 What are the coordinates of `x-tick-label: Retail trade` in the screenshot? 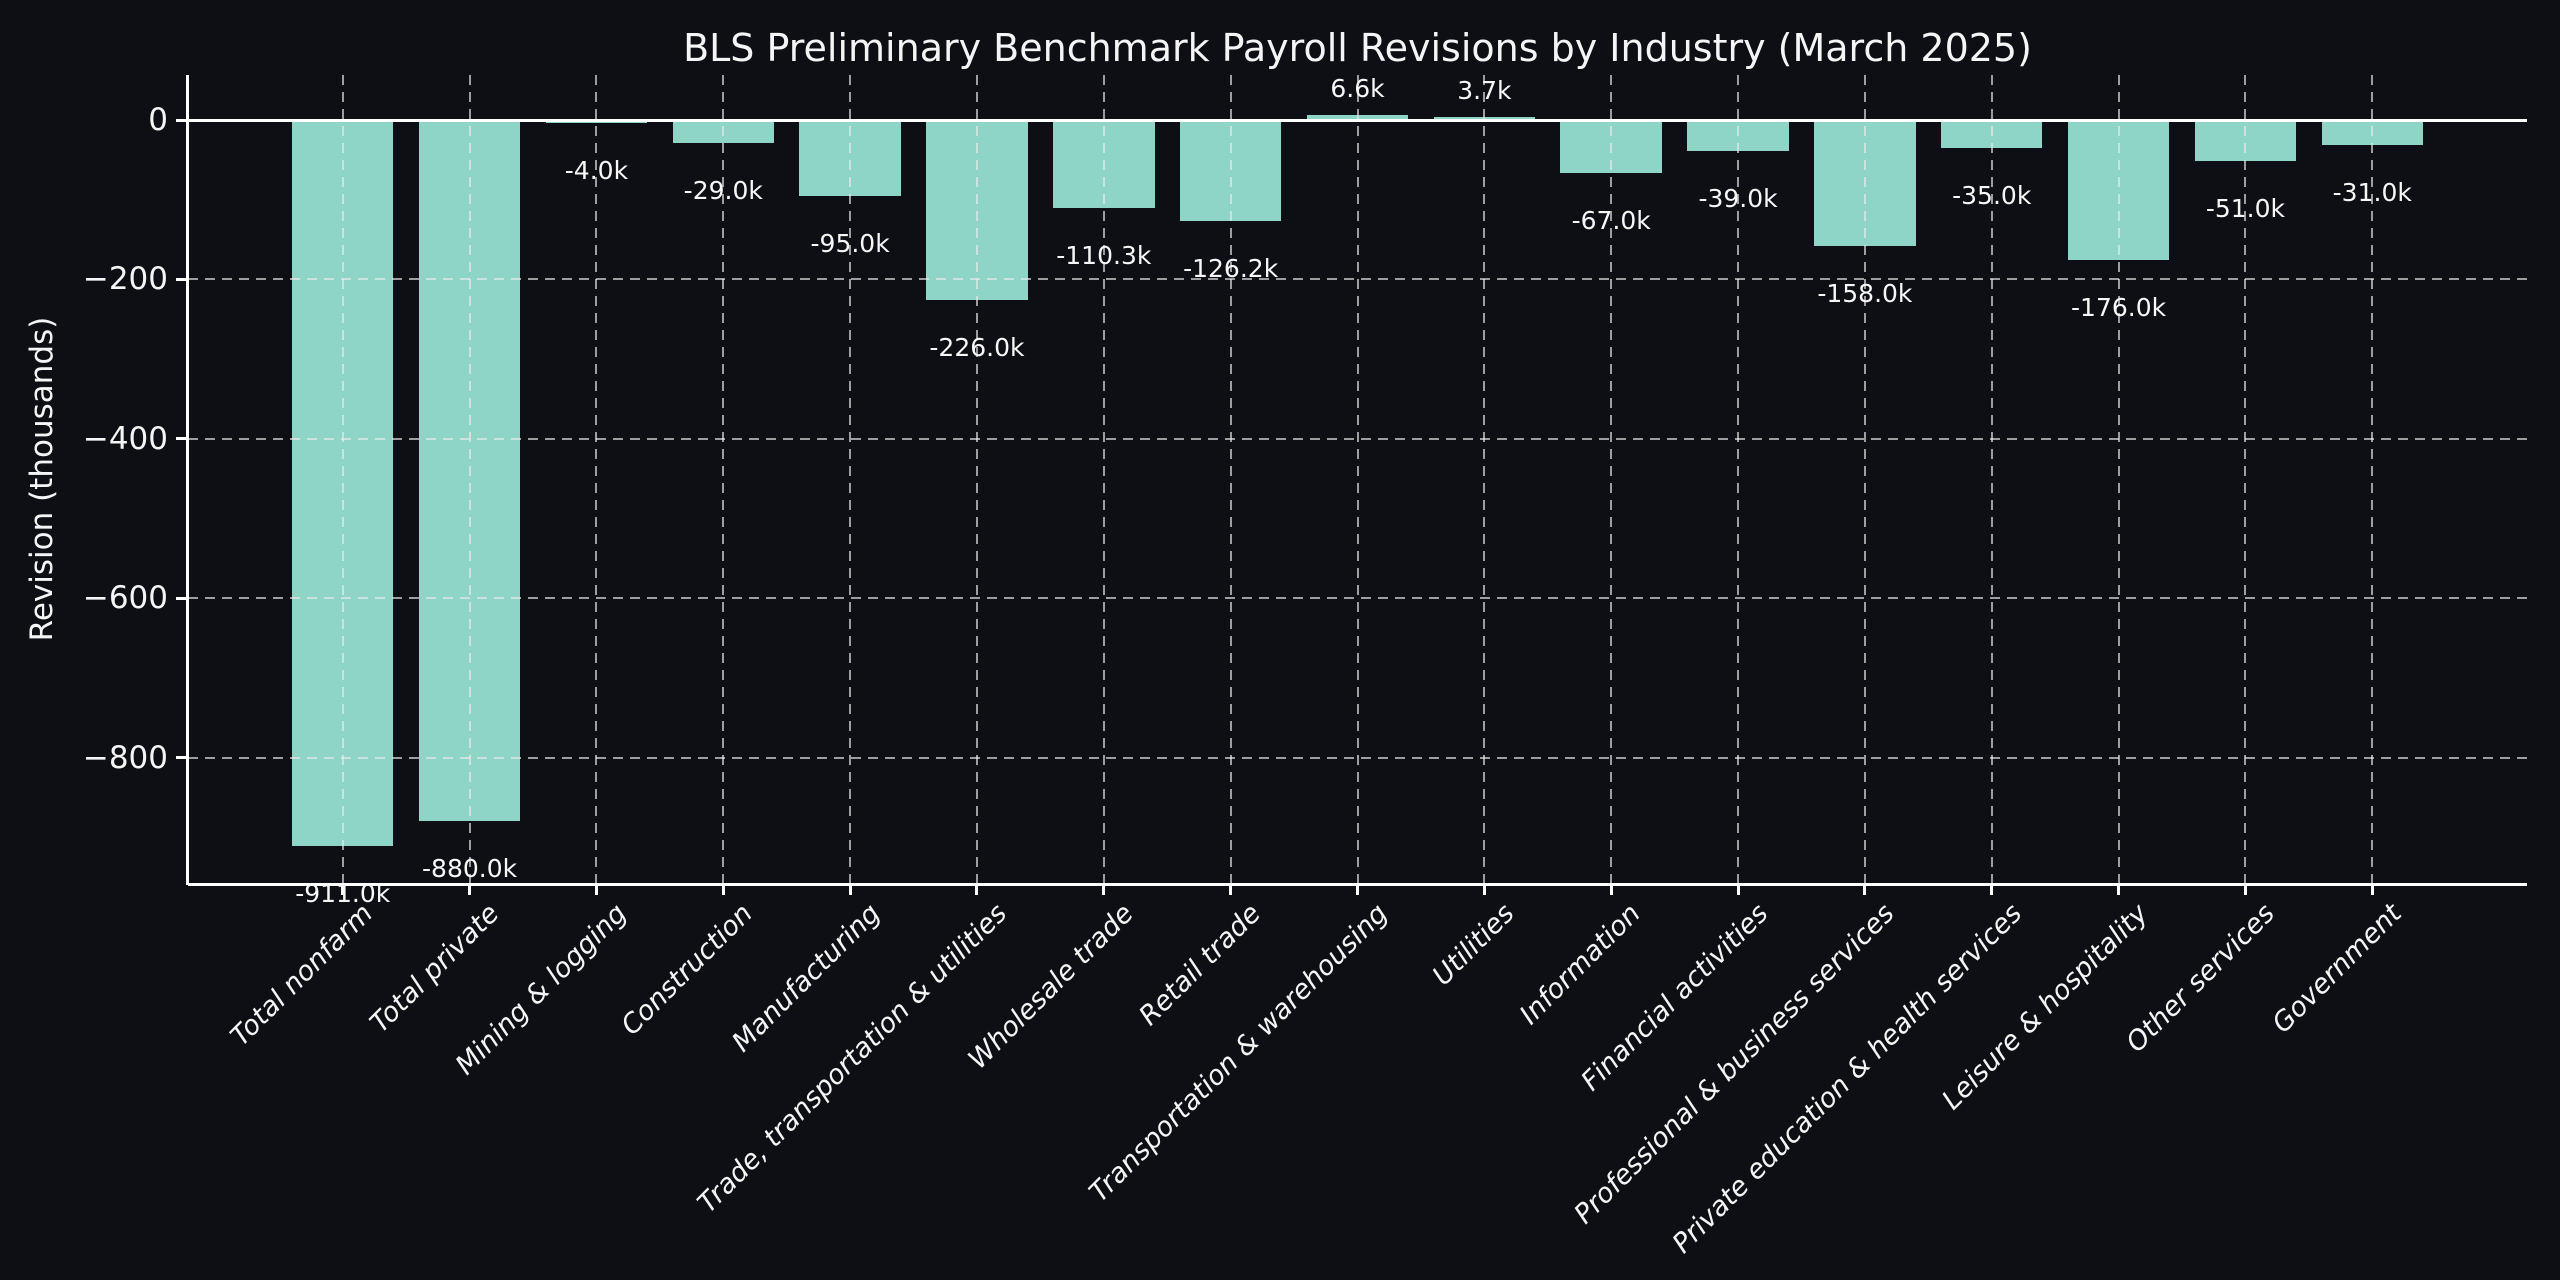 It's located at (1199, 965).